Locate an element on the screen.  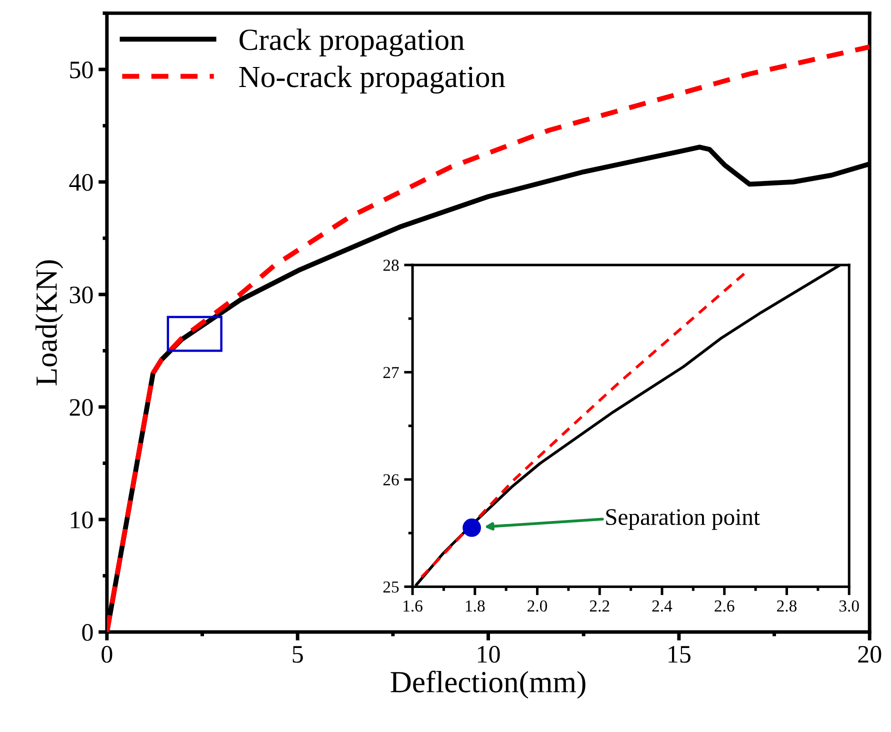
x-tick-label: 2.2 is located at coordinates (600, 606).